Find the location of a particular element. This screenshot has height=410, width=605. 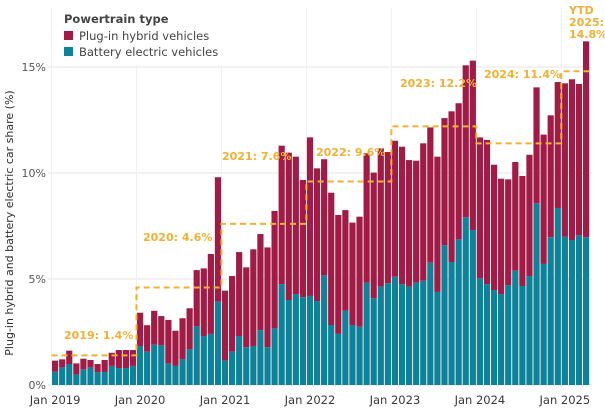

annual-average-label: 2019: 1.4% is located at coordinates (98, 335).